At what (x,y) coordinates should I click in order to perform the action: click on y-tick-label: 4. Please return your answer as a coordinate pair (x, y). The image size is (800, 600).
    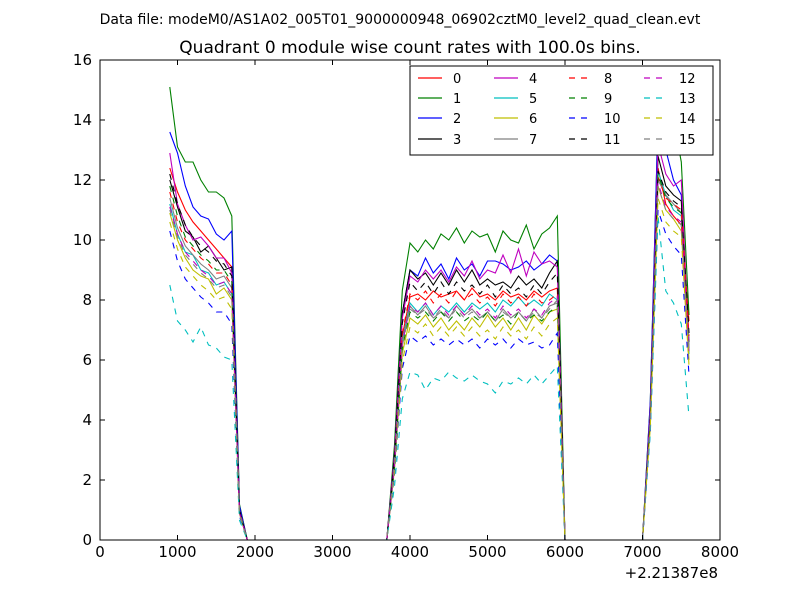
    Looking at the image, I should click on (87, 420).